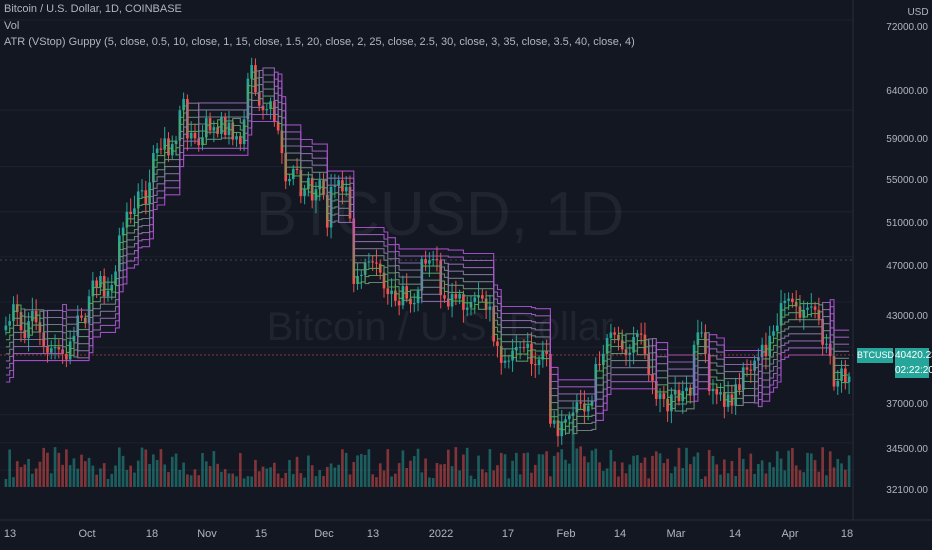 The height and width of the screenshot is (550, 932). I want to click on watermark-name: Bitcoin / U.S. Dollar, so click(440, 327).